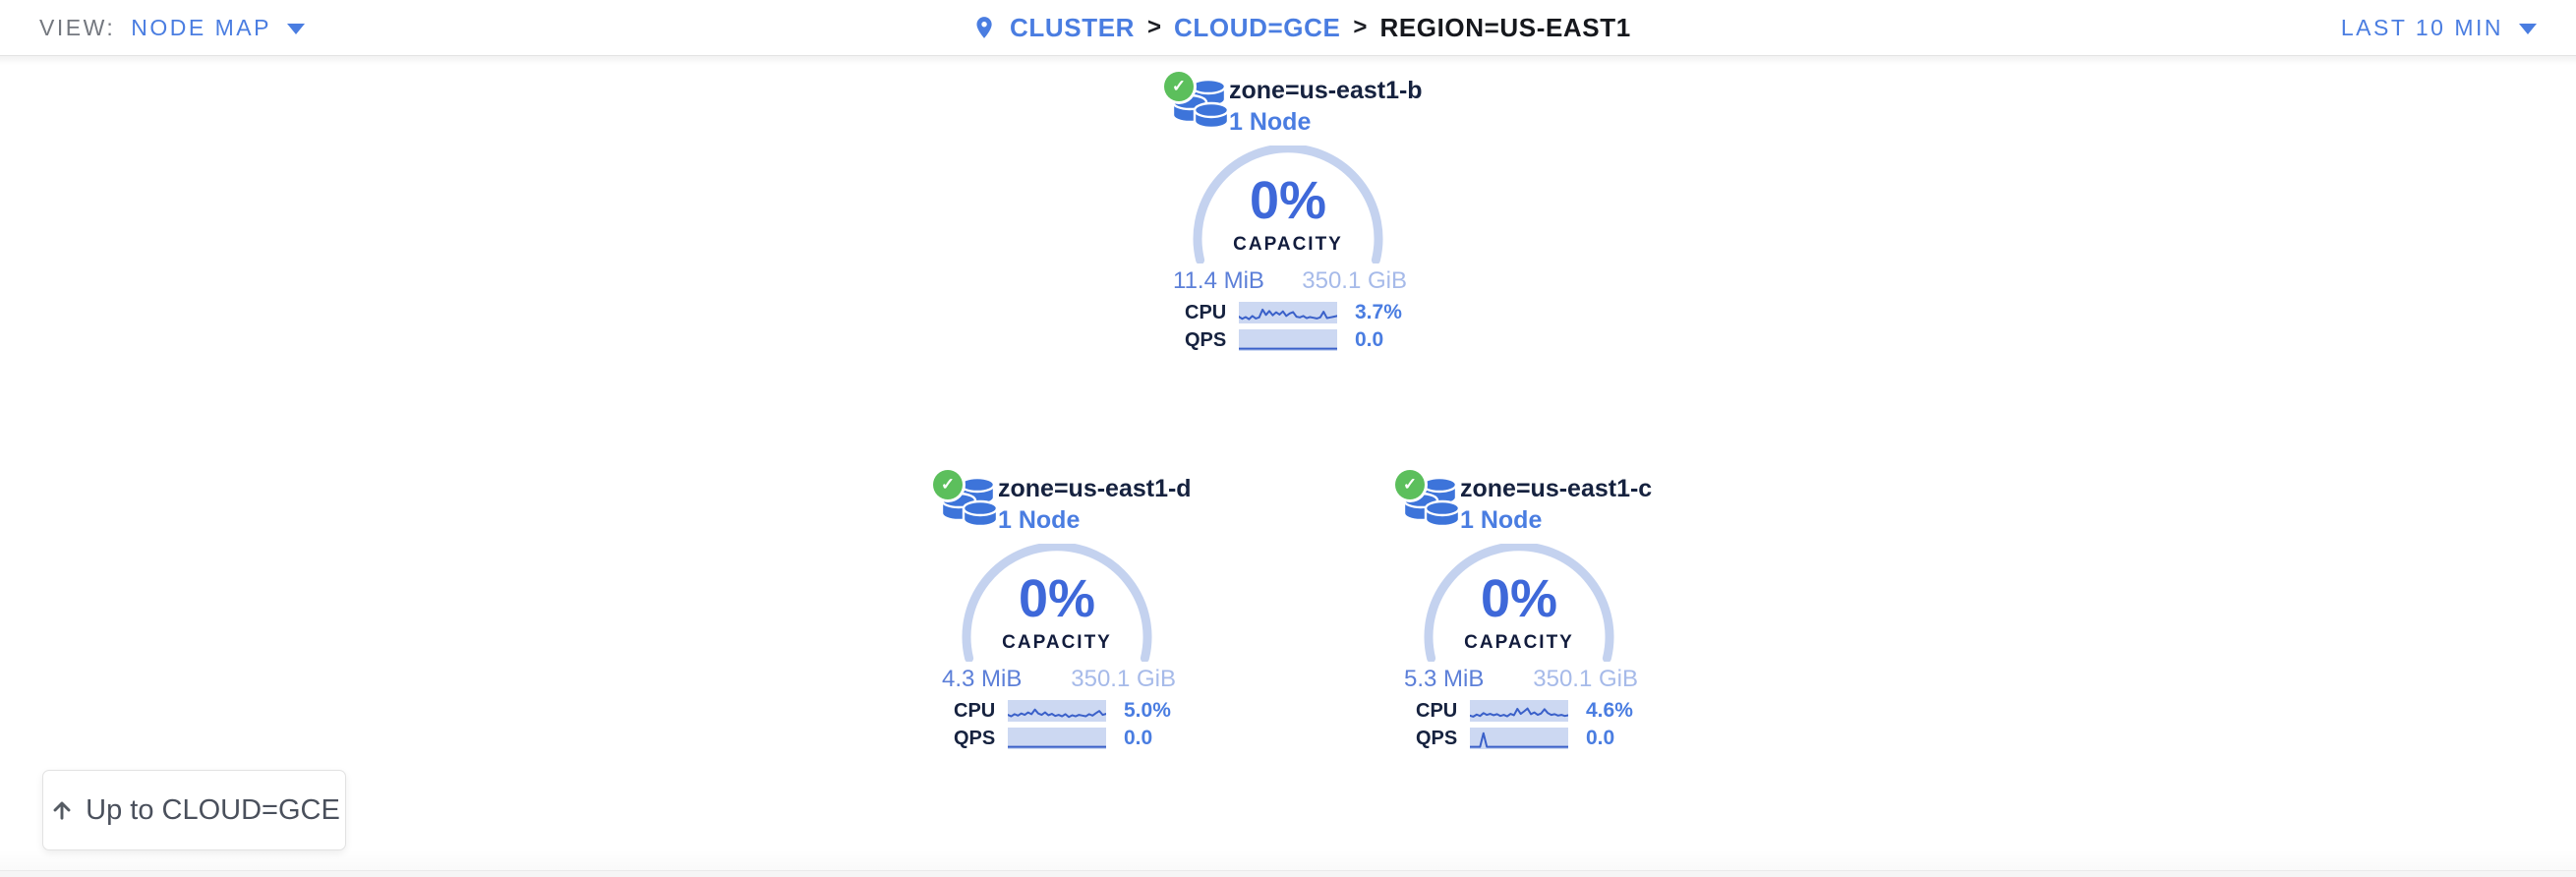 Image resolution: width=2576 pixels, height=877 pixels. What do you see at coordinates (1095, 488) in the screenshot?
I see `zone-name: zone=us-east1-d` at bounding box center [1095, 488].